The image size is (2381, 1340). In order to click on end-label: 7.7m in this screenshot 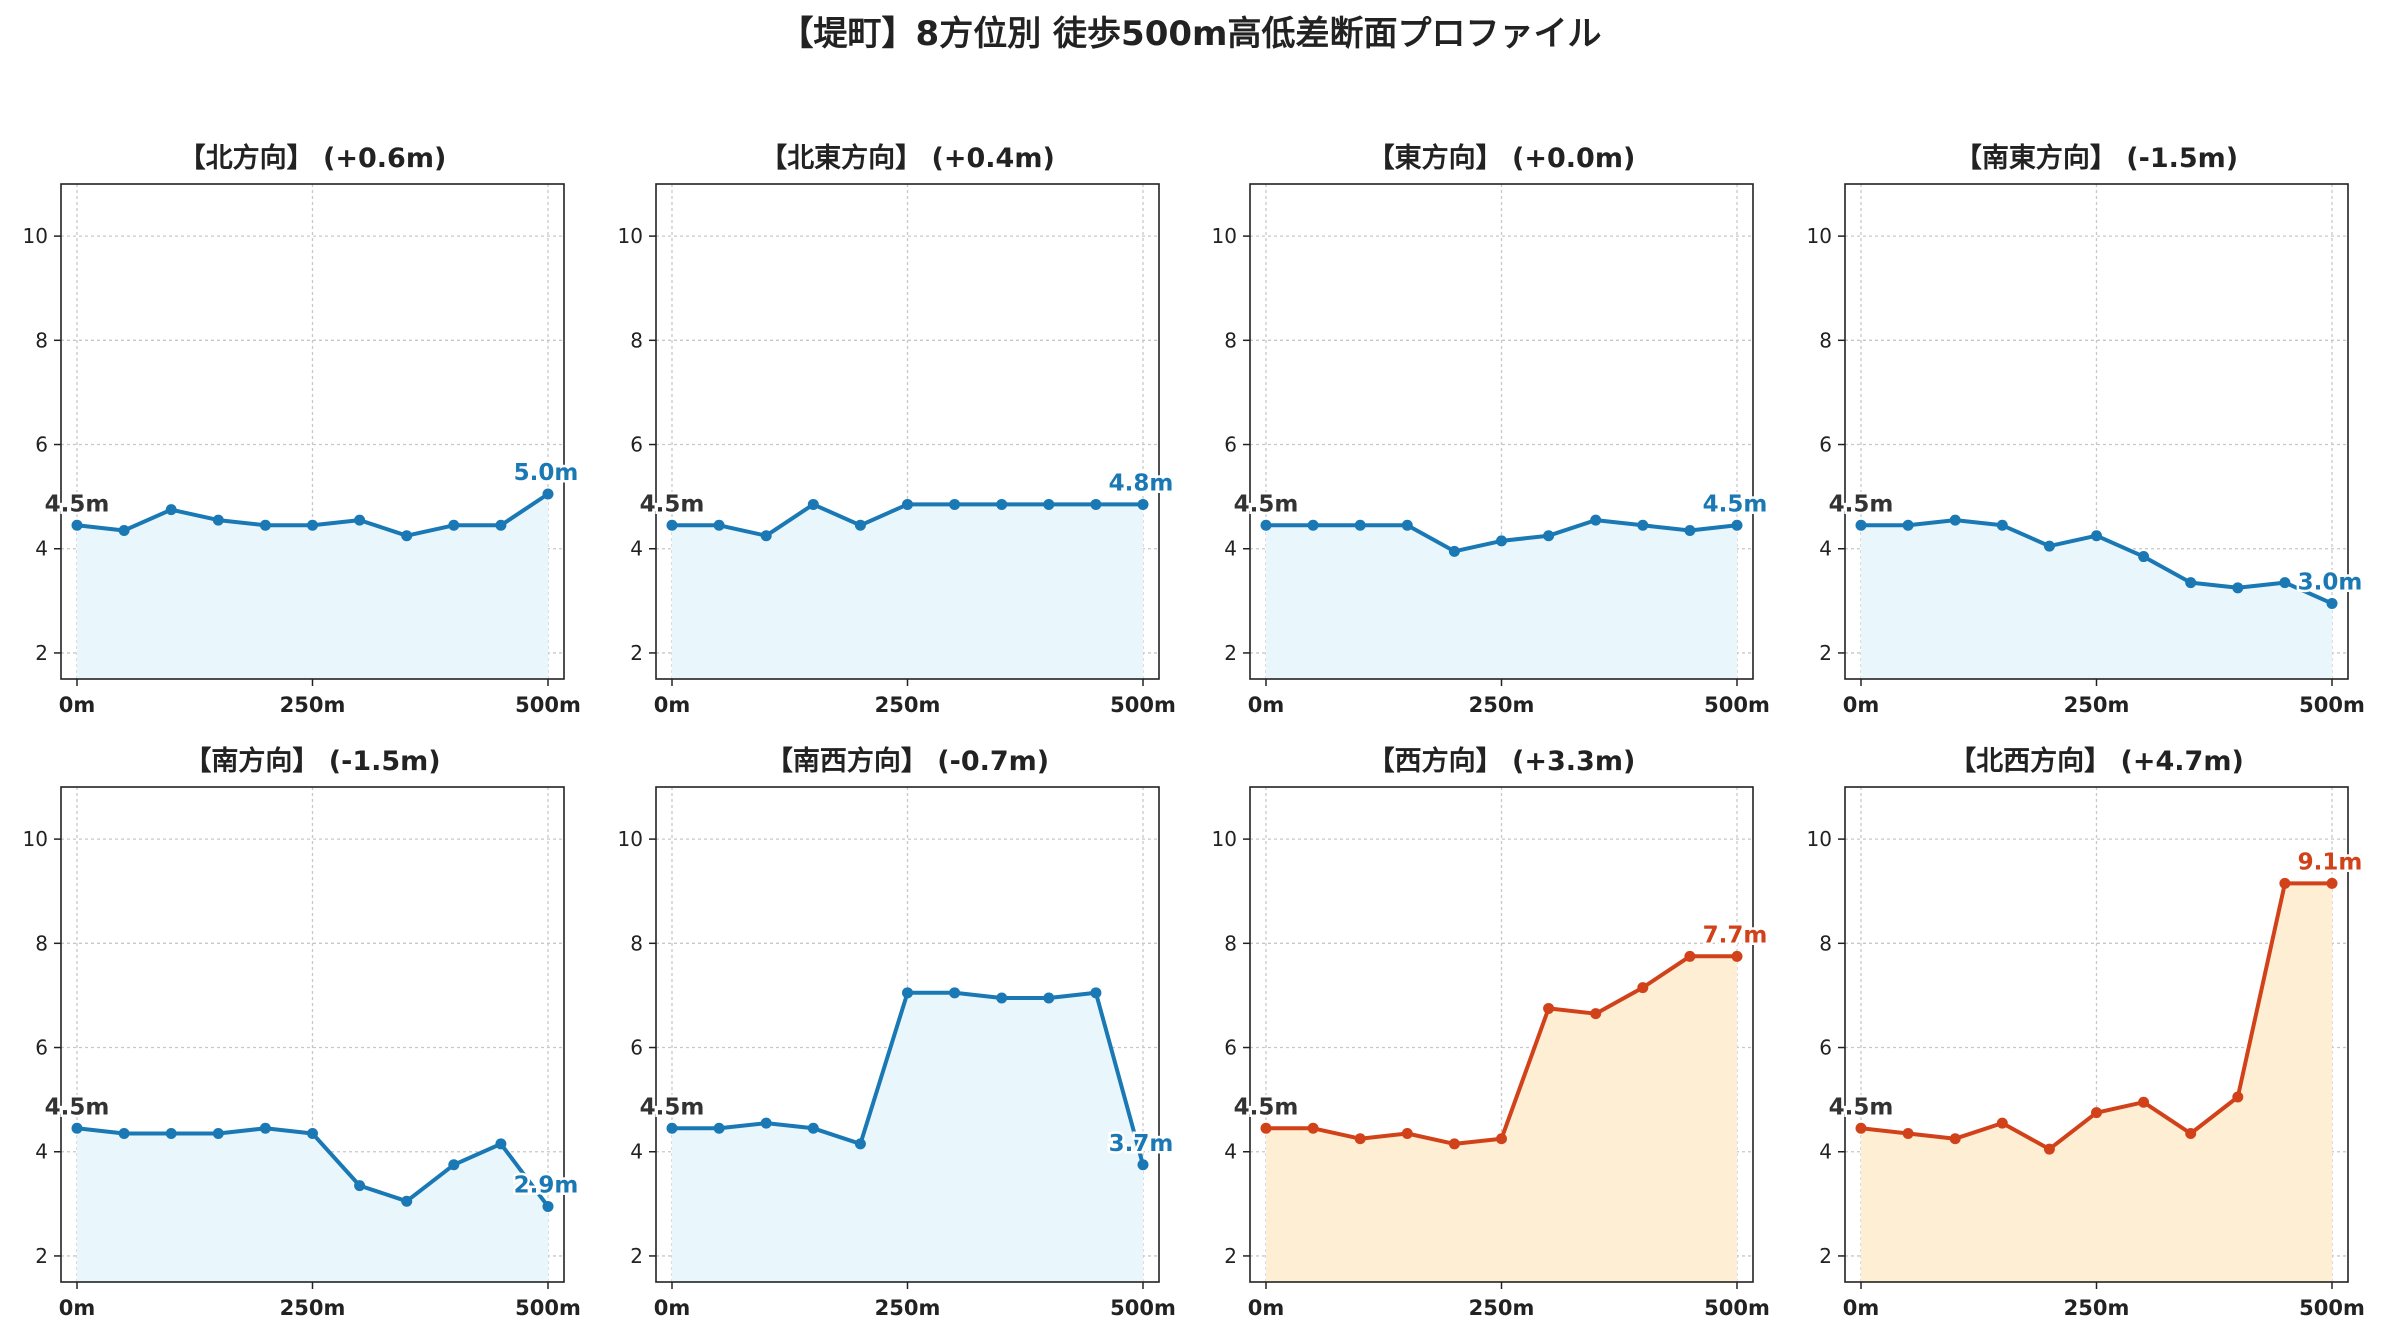, I will do `click(1735, 935)`.